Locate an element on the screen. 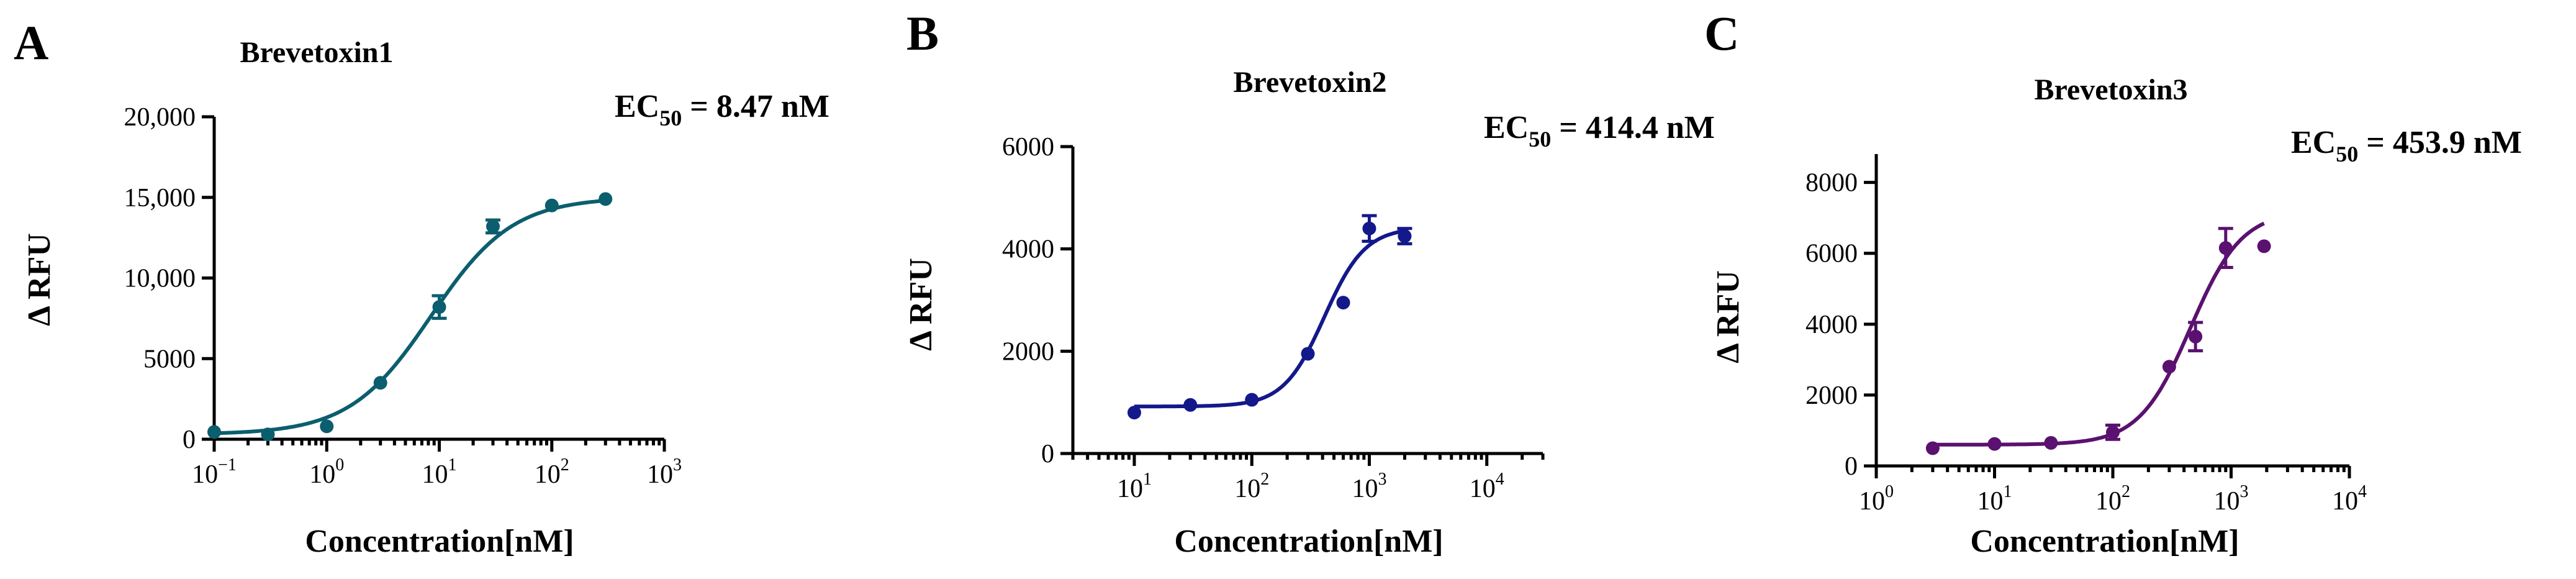  ec50-value: = 414.4 nM is located at coordinates (1633, 127).